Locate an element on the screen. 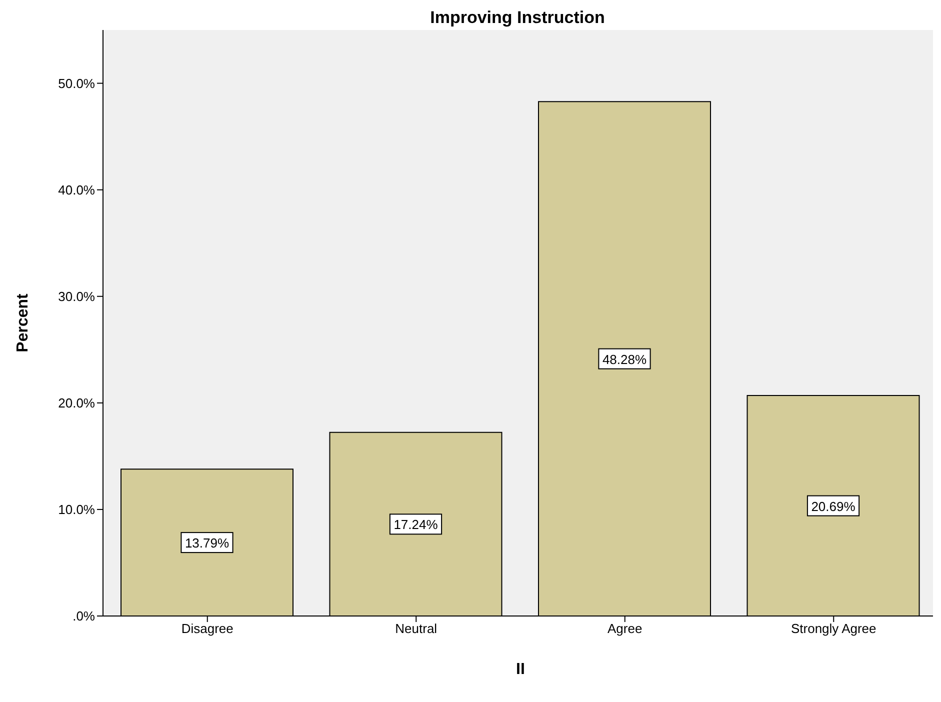  data-label: 17.24% is located at coordinates (416, 524).